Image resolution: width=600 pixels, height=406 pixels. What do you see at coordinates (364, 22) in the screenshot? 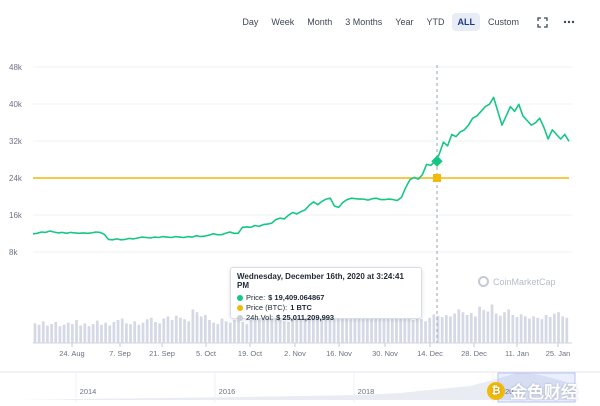
I see `range-btn-3-months: 3 Months` at bounding box center [364, 22].